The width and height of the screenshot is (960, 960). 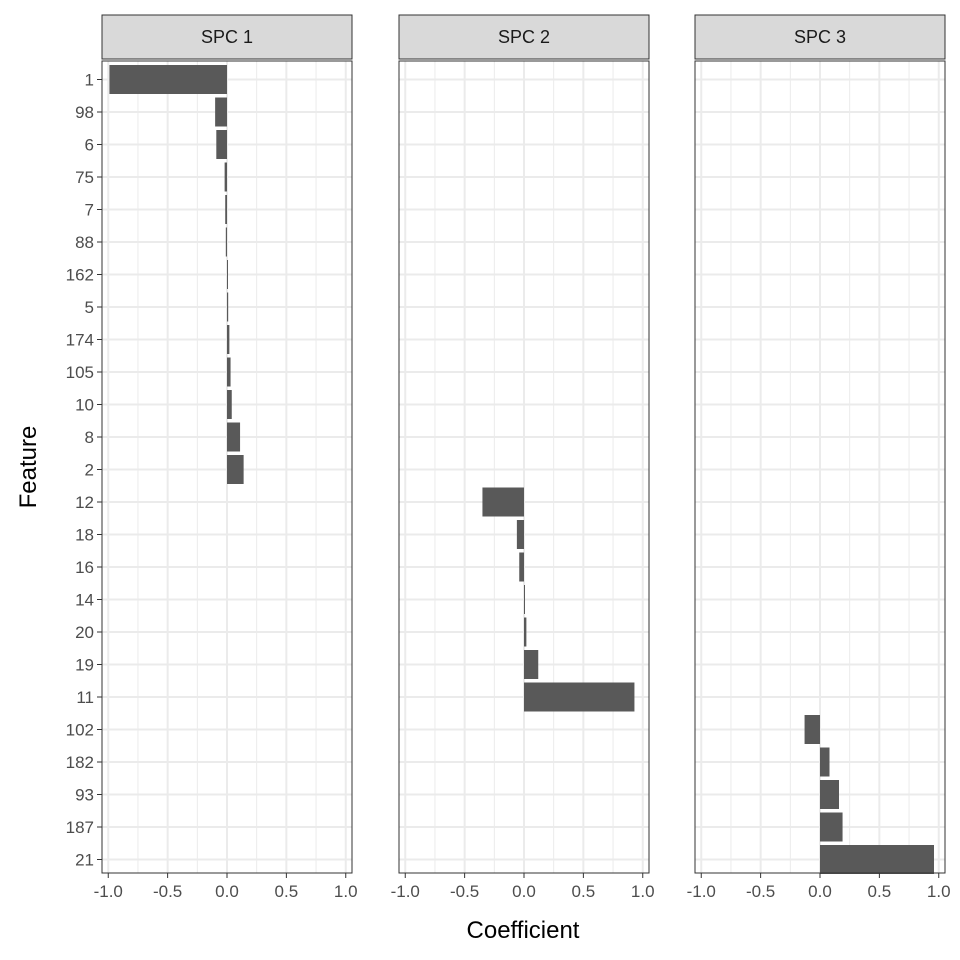 I want to click on facet-strip-label: SPC 2, so click(x=524, y=37).